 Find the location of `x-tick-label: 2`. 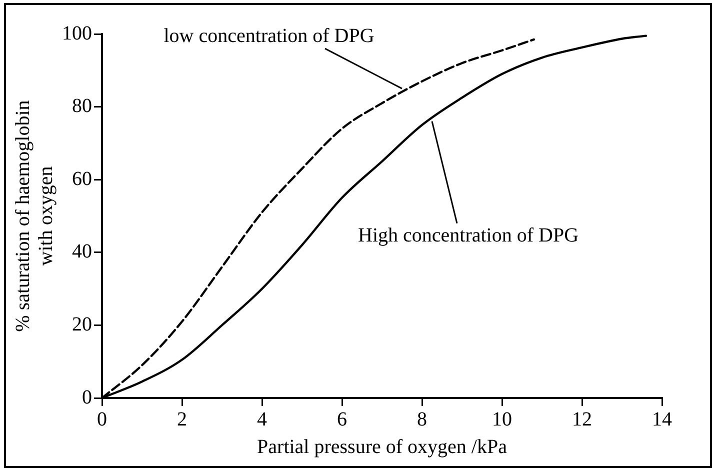

x-tick-label: 2 is located at coordinates (182, 419).